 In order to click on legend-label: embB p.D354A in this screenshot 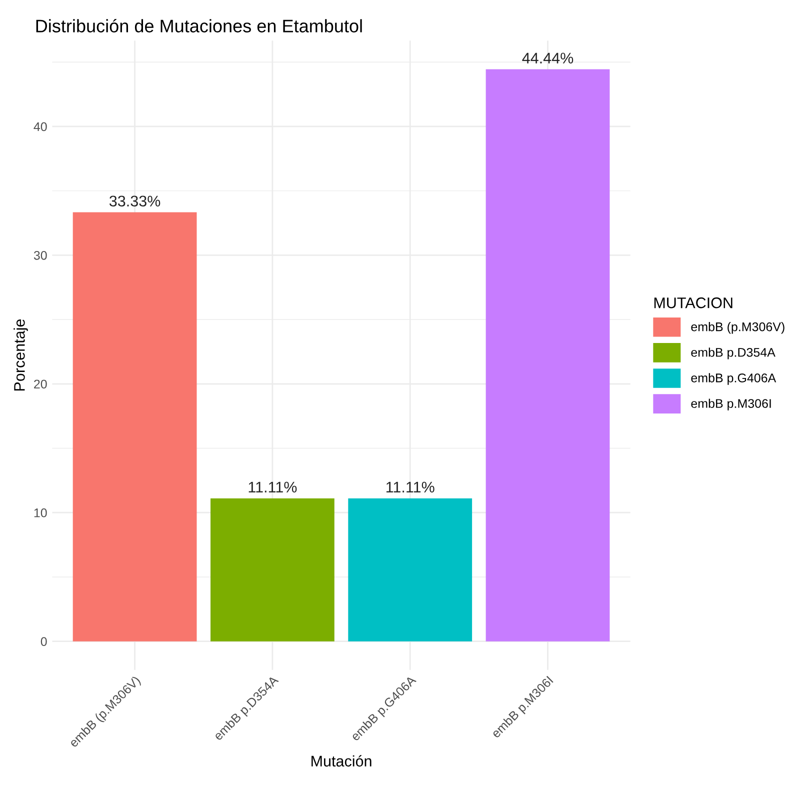, I will do `click(733, 354)`.